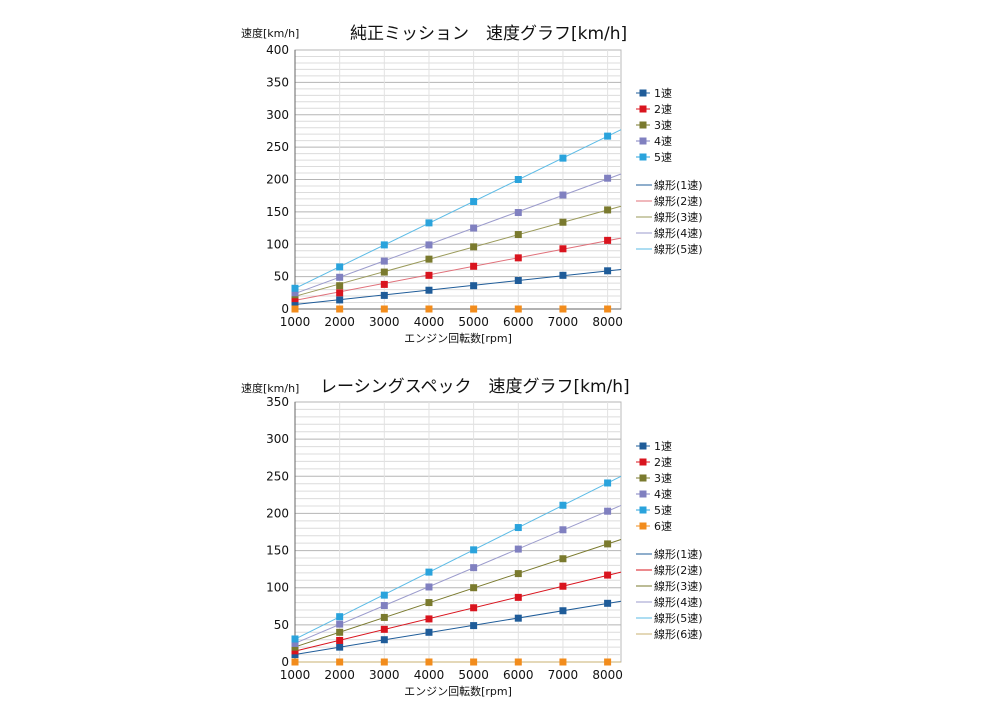 The width and height of the screenshot is (1000, 706). What do you see at coordinates (678, 634) in the screenshot?
I see `legend-trend-label: 線形(6速)` at bounding box center [678, 634].